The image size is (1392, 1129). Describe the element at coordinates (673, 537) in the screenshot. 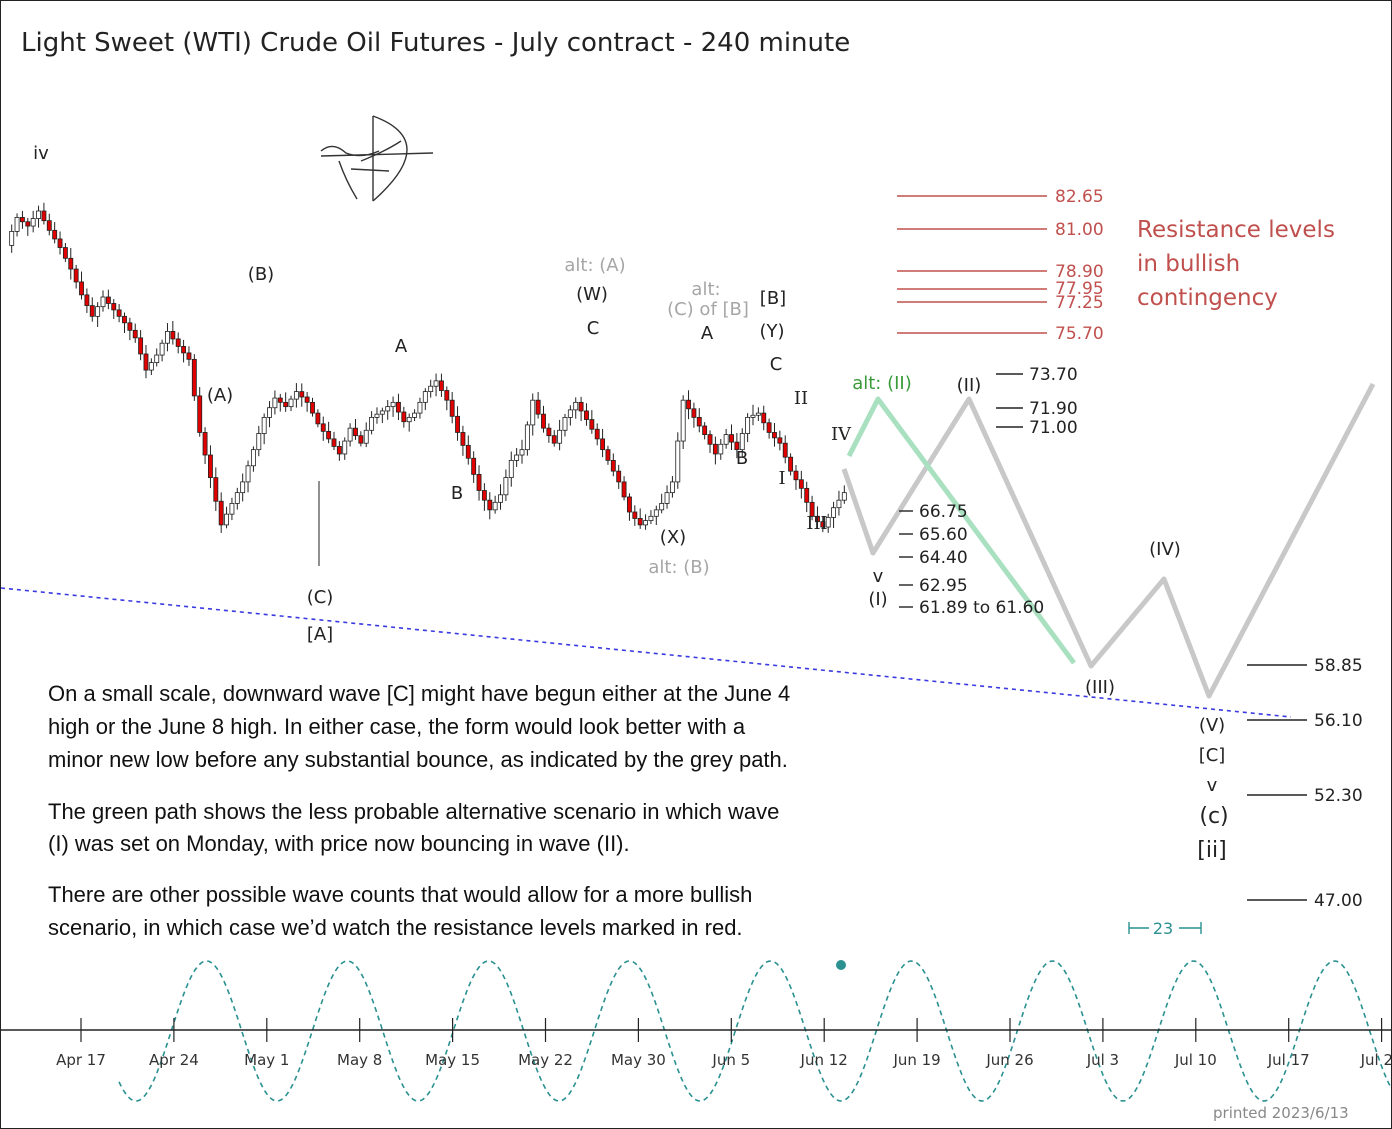

I see `wave-label: (X)` at that location.